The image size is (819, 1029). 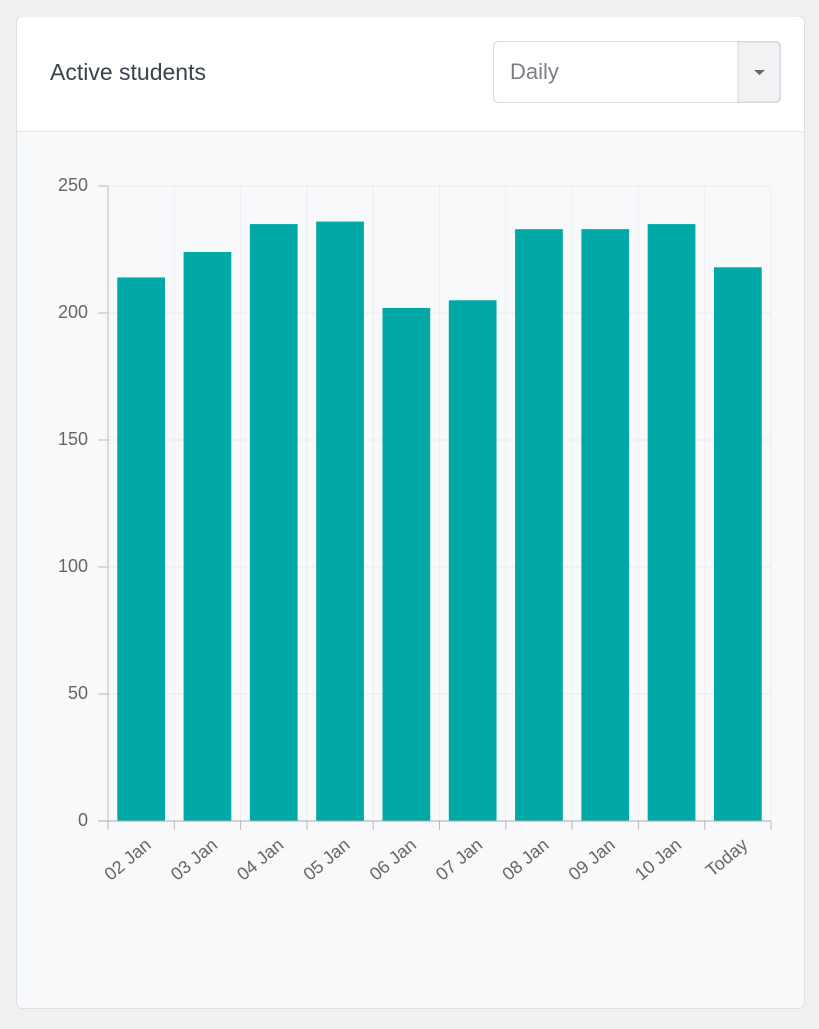 I want to click on caret, so click(x=759, y=72).